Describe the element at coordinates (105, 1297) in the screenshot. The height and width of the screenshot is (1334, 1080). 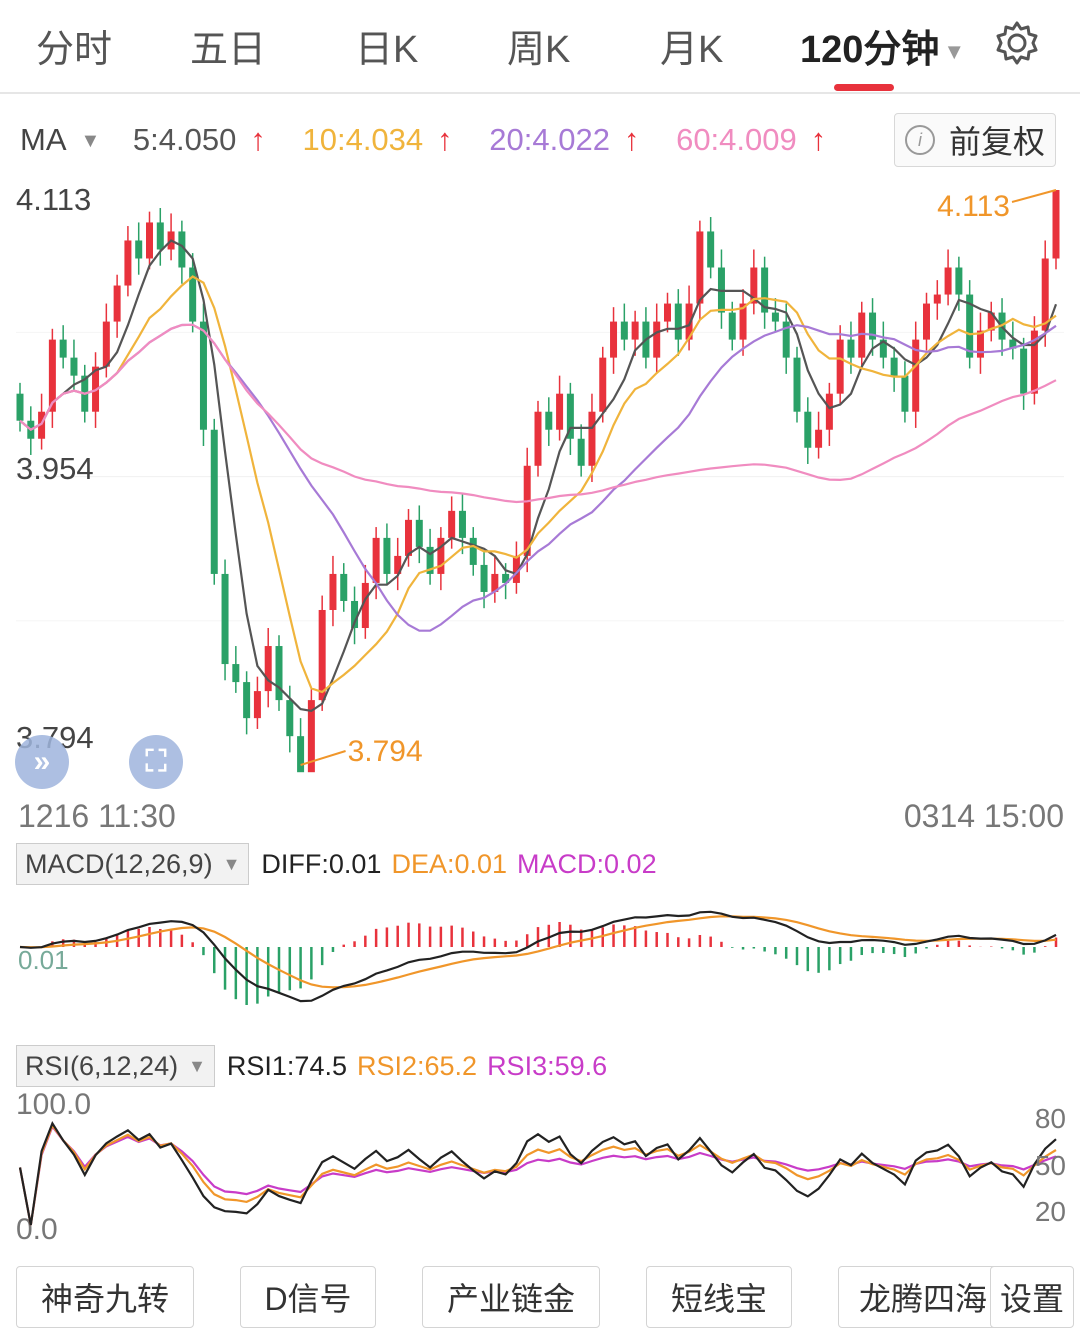
I see `magic-nine-button: 神奇九转` at that location.